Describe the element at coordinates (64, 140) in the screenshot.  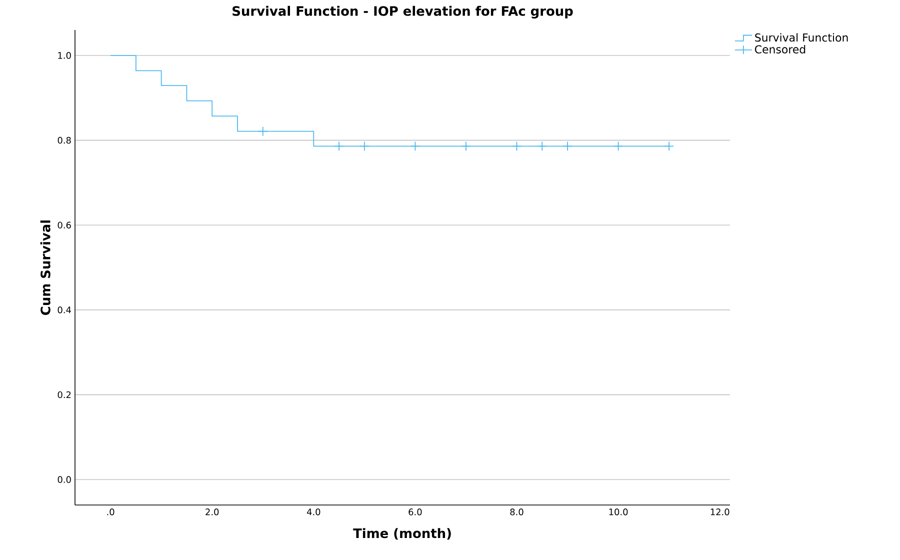
I see `y-tick-label: 0.8` at that location.